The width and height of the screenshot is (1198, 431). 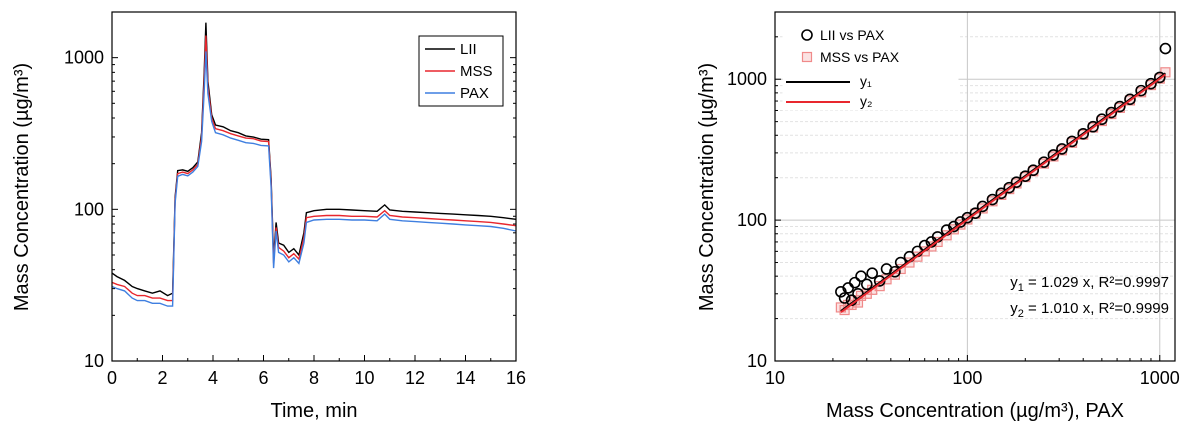 What do you see at coordinates (707, 187) in the screenshot?
I see `right-y-axis-label: Mass Concentration (µg/m³)` at bounding box center [707, 187].